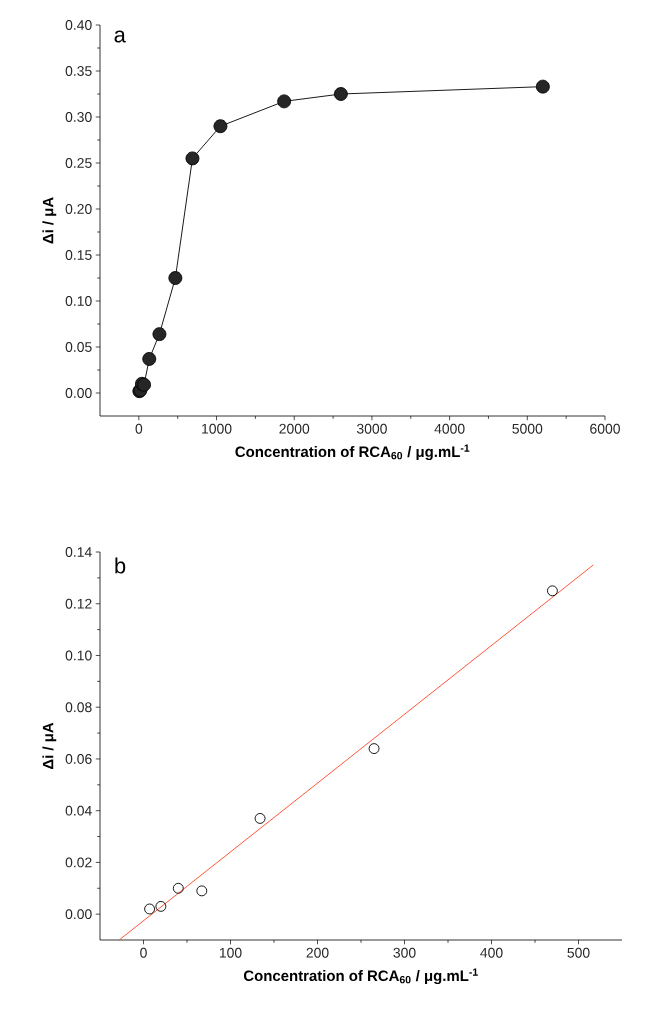 This screenshot has height=1015, width=658. I want to click on x-tick-label: 2000, so click(294, 428).